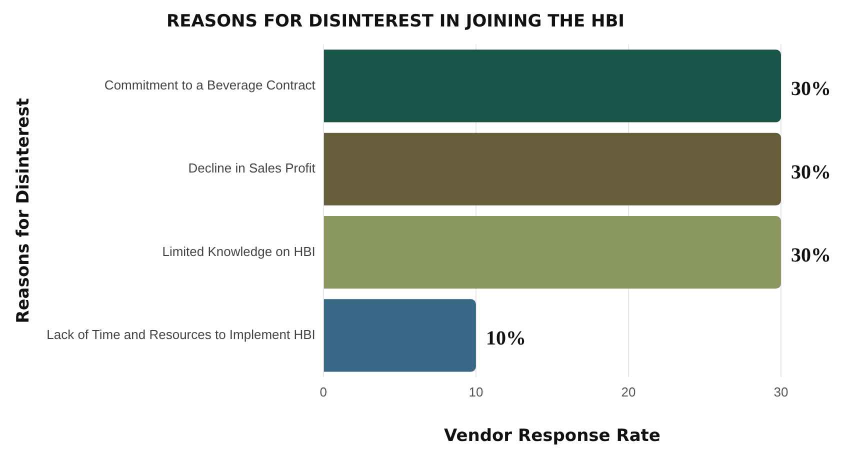  I want to click on chart-title: REASONS FOR DISINTEREST IN JOINING THE HBI, so click(395, 22).